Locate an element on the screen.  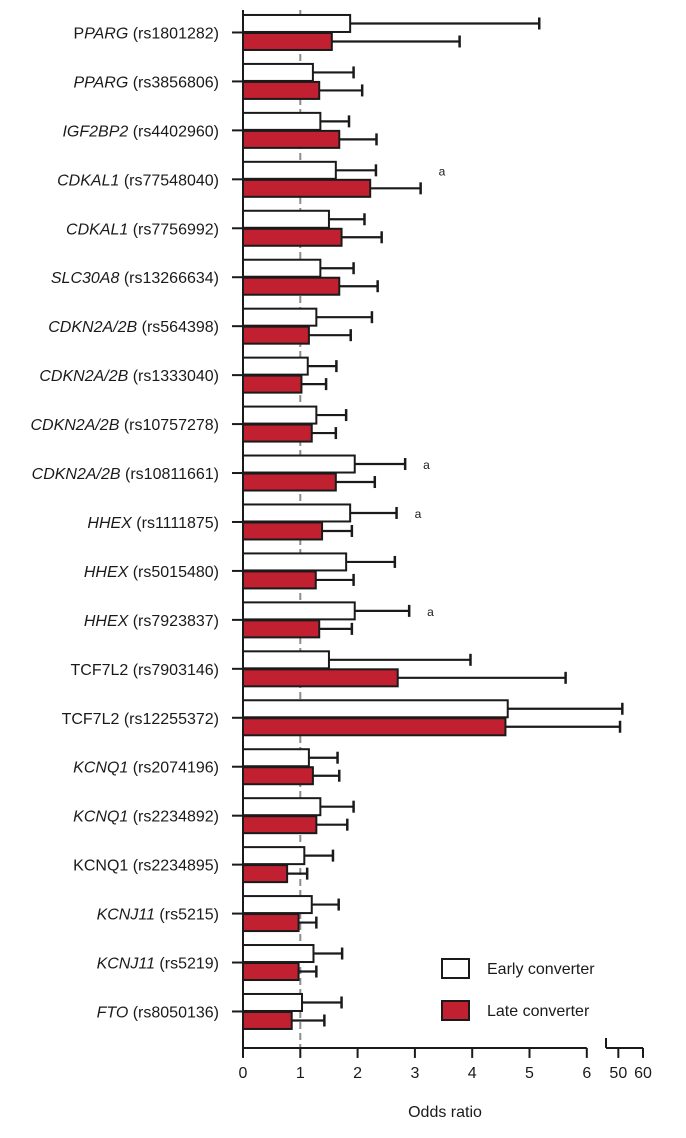
snp-id: (rs2074196) is located at coordinates (173, 768).